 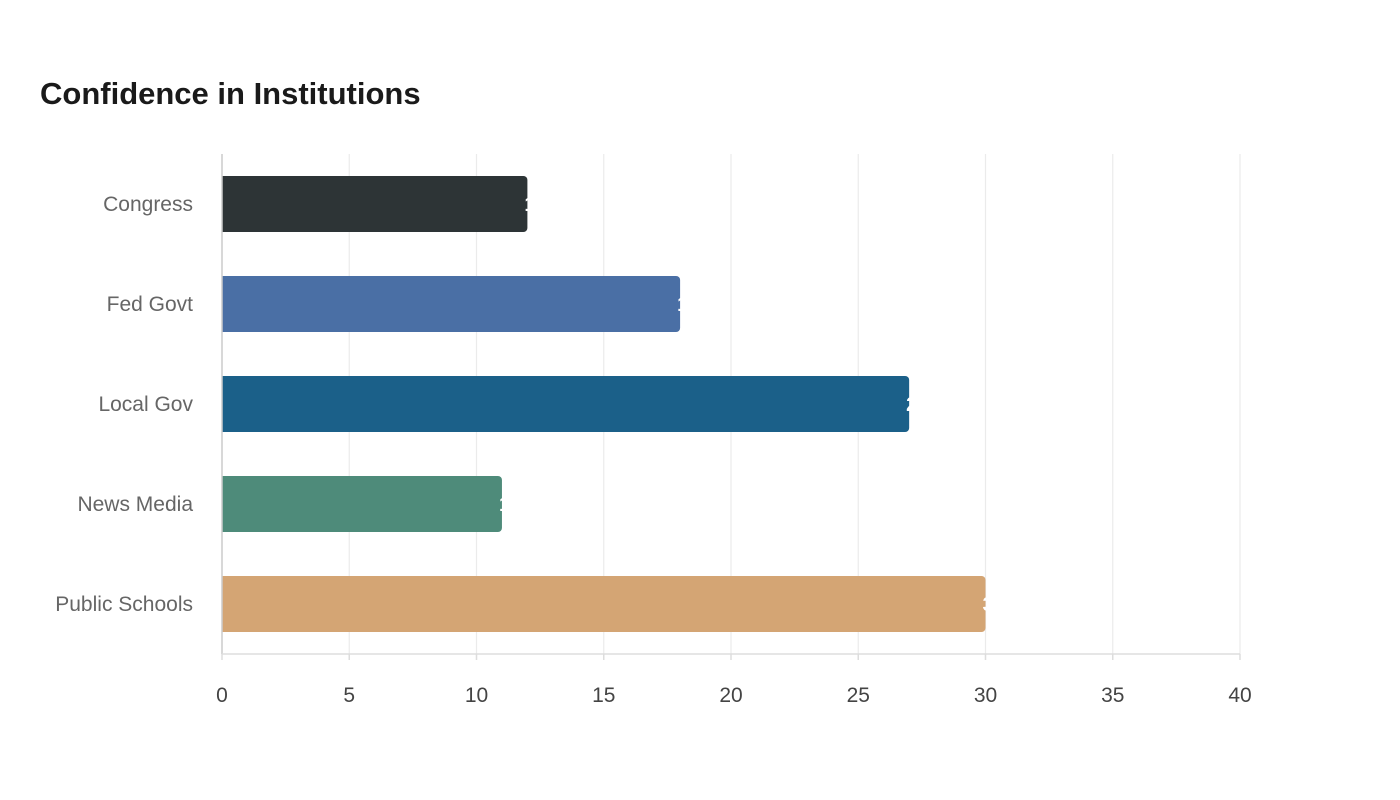 I want to click on x-tick-labels: 0 5 10 15 20 25 30 35 40, so click(x=734, y=695).